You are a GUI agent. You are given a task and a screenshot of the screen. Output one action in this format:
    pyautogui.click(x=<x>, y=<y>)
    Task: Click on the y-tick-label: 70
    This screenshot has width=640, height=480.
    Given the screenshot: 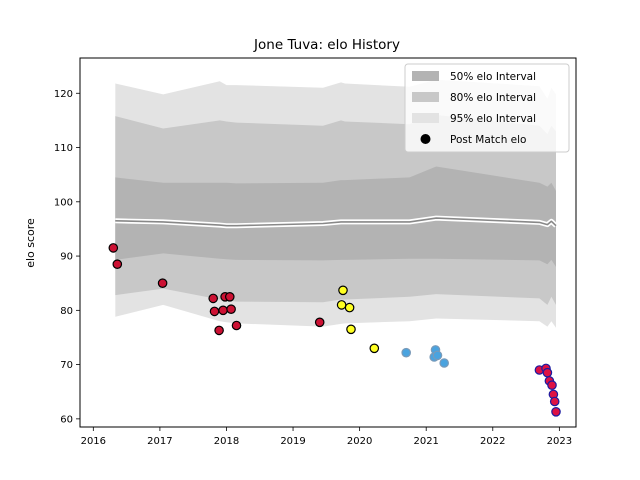 What is the action you would take?
    pyautogui.click(x=66, y=365)
    